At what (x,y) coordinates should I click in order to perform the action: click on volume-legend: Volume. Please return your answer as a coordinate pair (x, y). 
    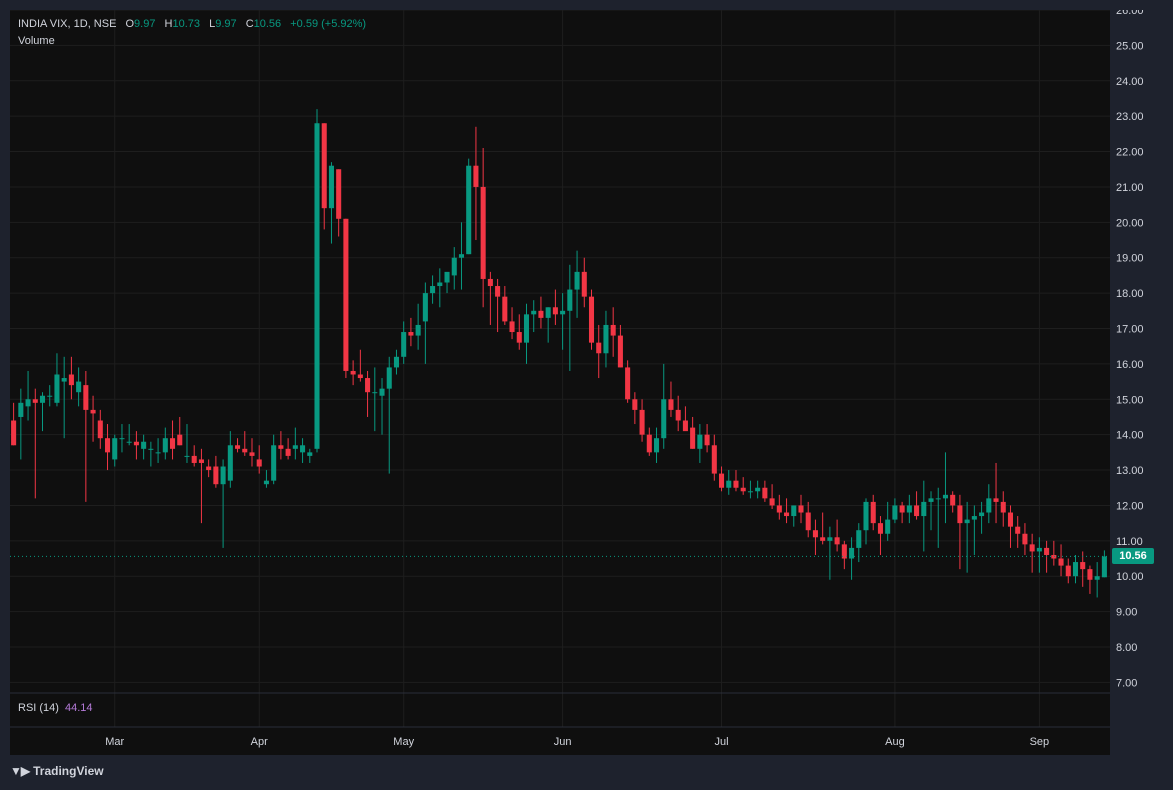
    Looking at the image, I should click on (36, 41).